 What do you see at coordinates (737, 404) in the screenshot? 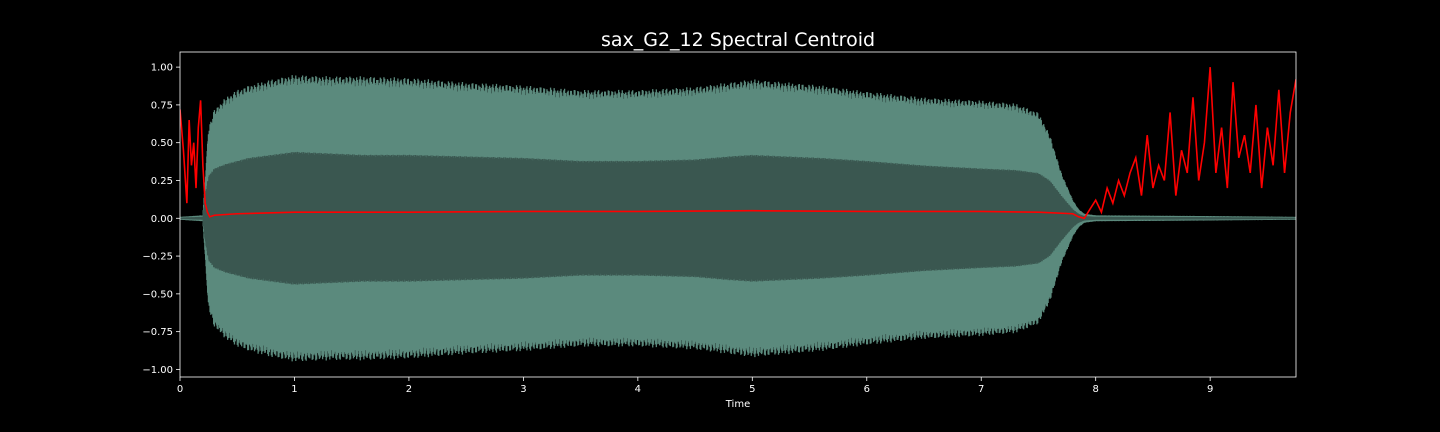
I see `x-axis-label: Time` at bounding box center [737, 404].